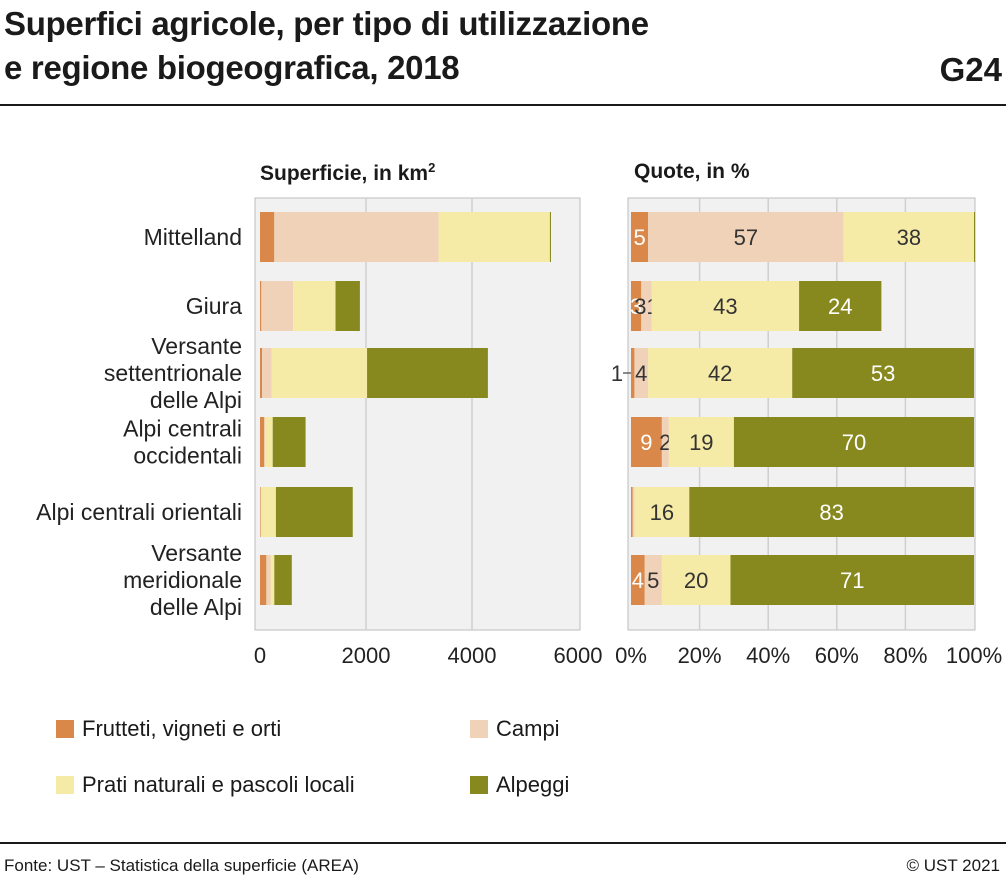 The image size is (1006, 888). Describe the element at coordinates (214, 306) in the screenshot. I see `category-label: Giura` at that location.